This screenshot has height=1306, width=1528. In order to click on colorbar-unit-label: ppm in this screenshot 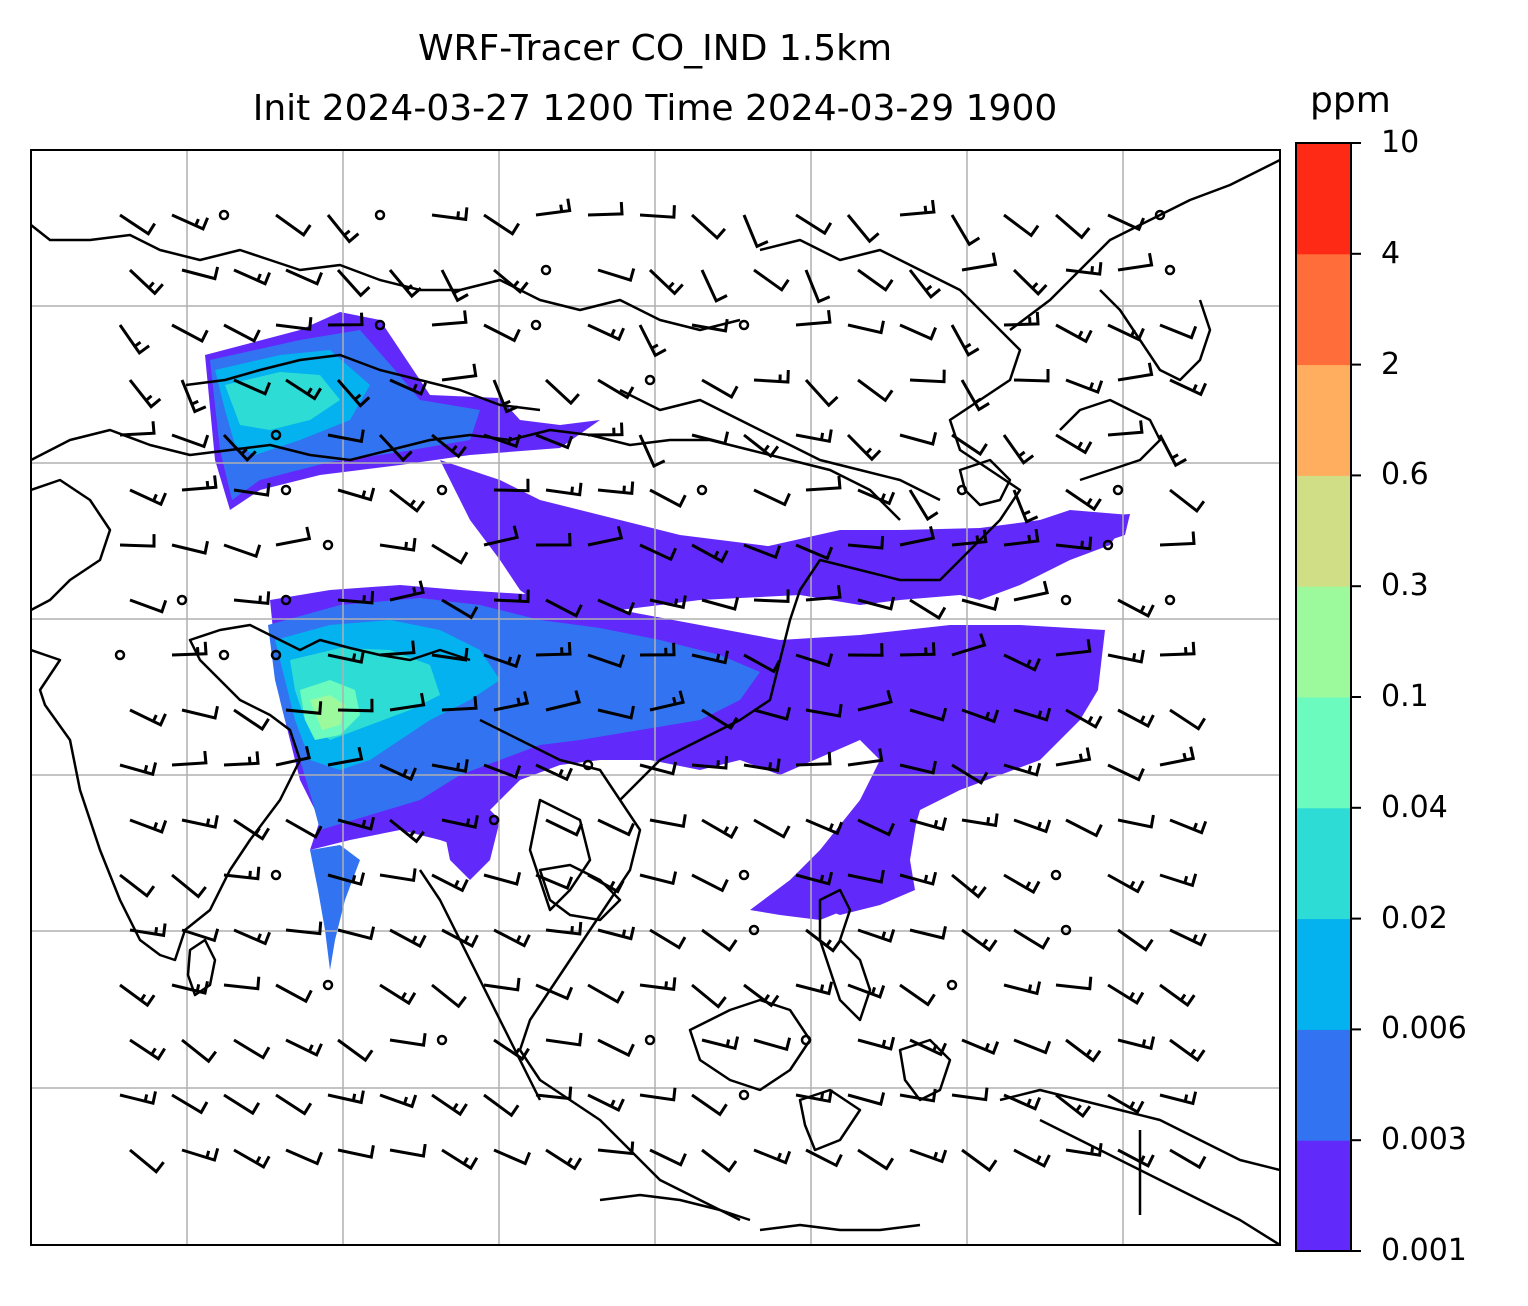, I will do `click(1350, 100)`.